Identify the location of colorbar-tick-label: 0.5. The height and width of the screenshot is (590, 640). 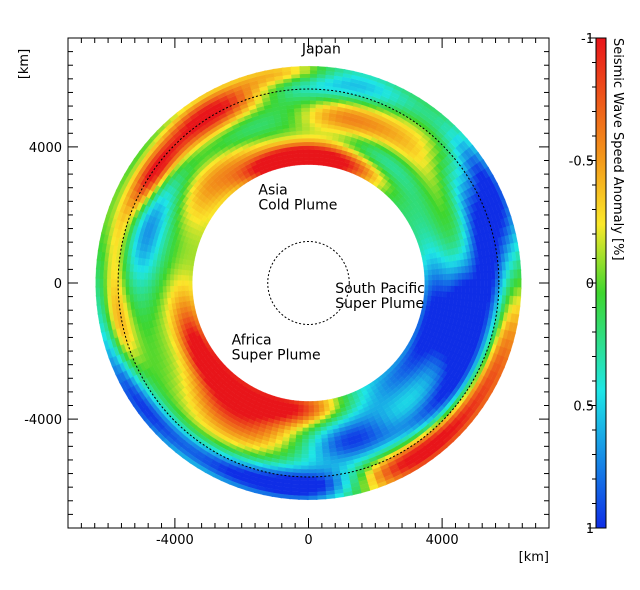
(583, 407).